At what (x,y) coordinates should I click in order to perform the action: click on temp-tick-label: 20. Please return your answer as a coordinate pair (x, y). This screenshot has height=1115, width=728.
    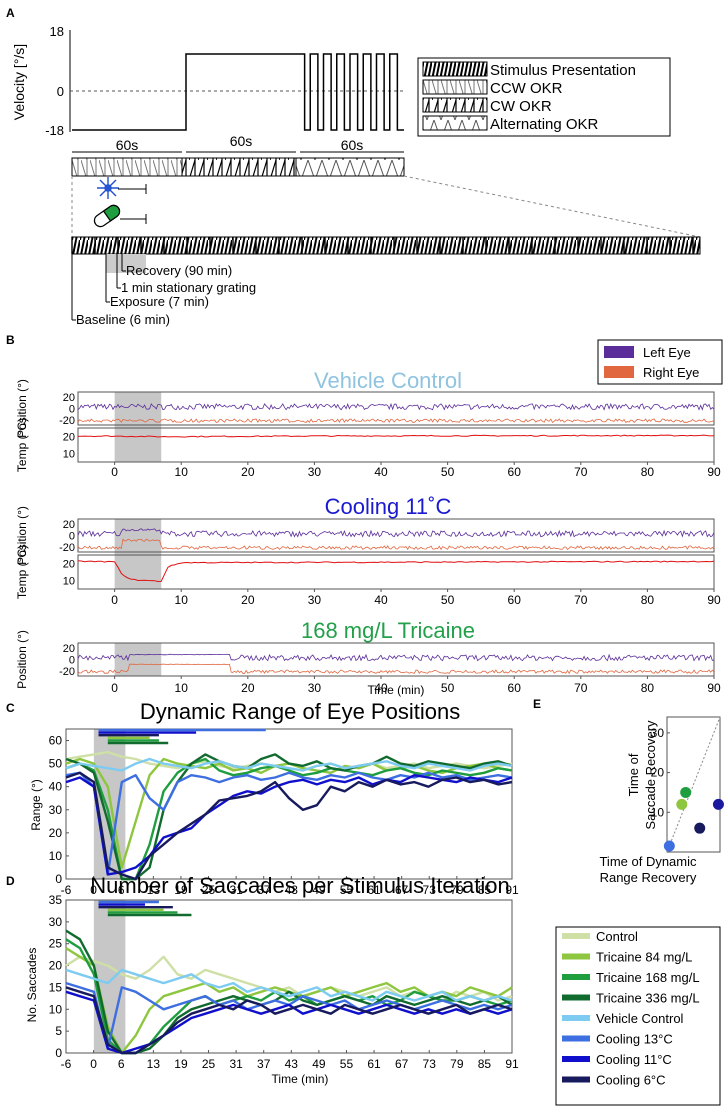
    Looking at the image, I should click on (69, 438).